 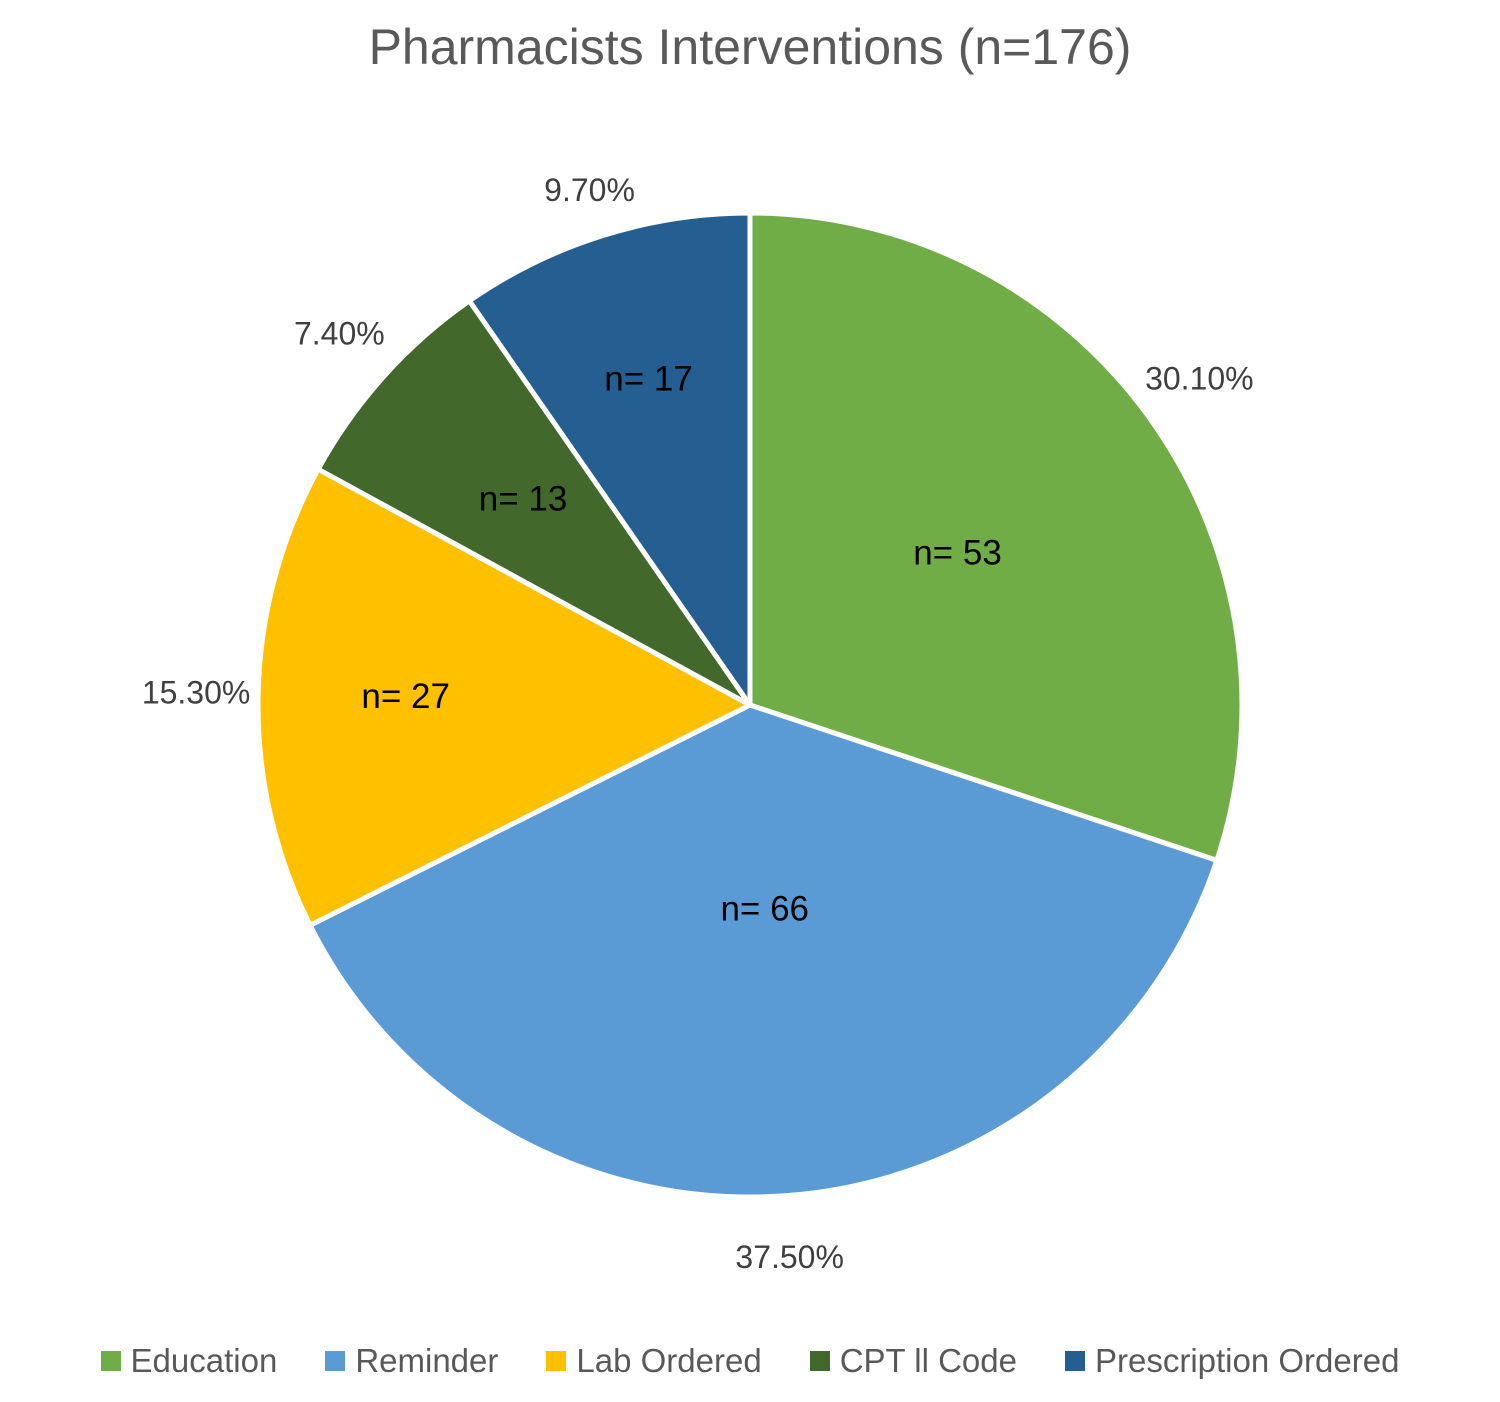 I want to click on pie-slice-lab-ordered, so click(x=504, y=697).